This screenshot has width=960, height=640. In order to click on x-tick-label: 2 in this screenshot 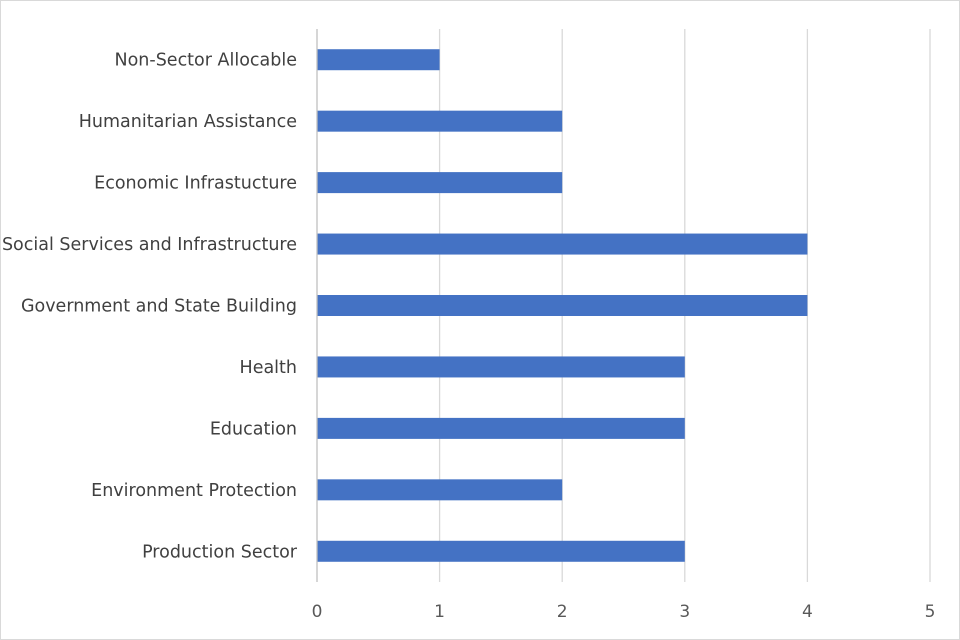, I will do `click(562, 612)`.